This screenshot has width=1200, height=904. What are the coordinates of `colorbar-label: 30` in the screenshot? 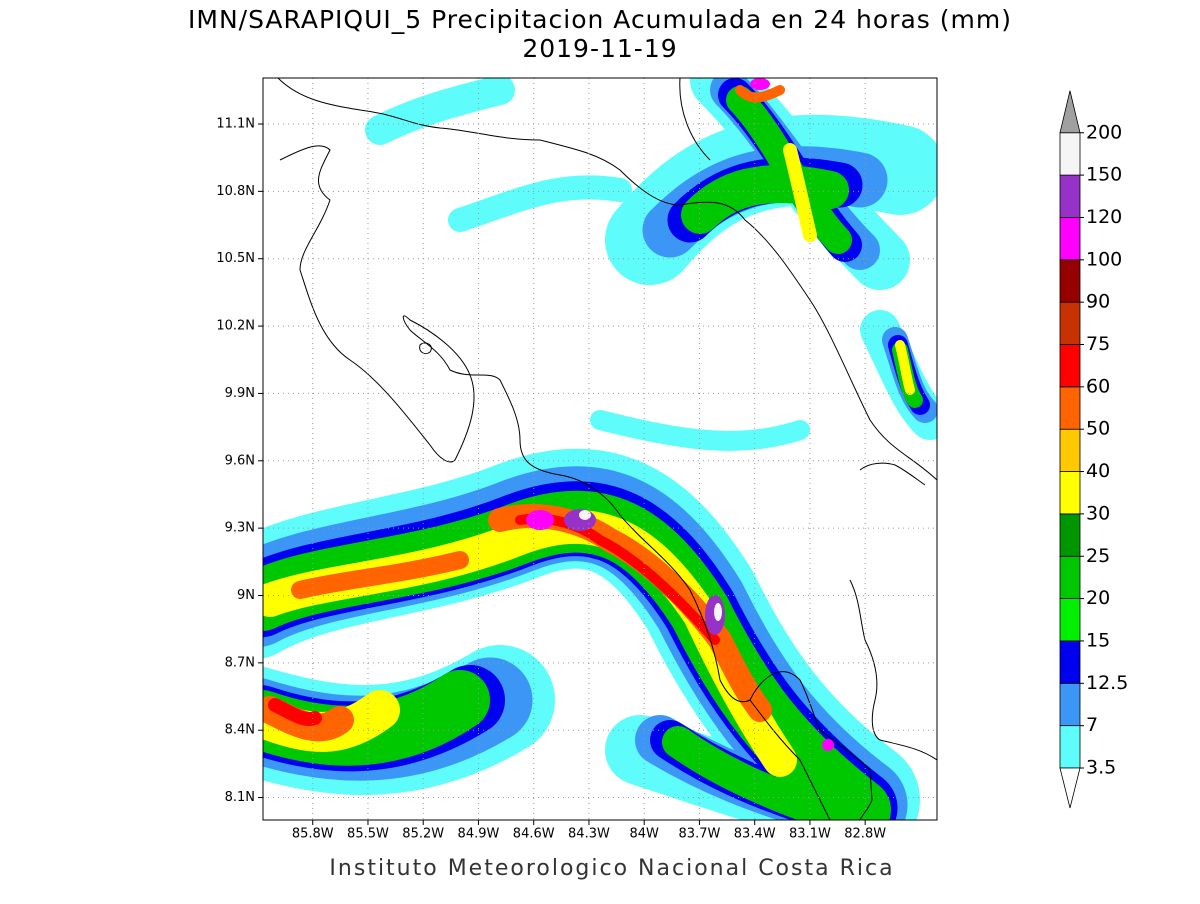 It's located at (1098, 513).